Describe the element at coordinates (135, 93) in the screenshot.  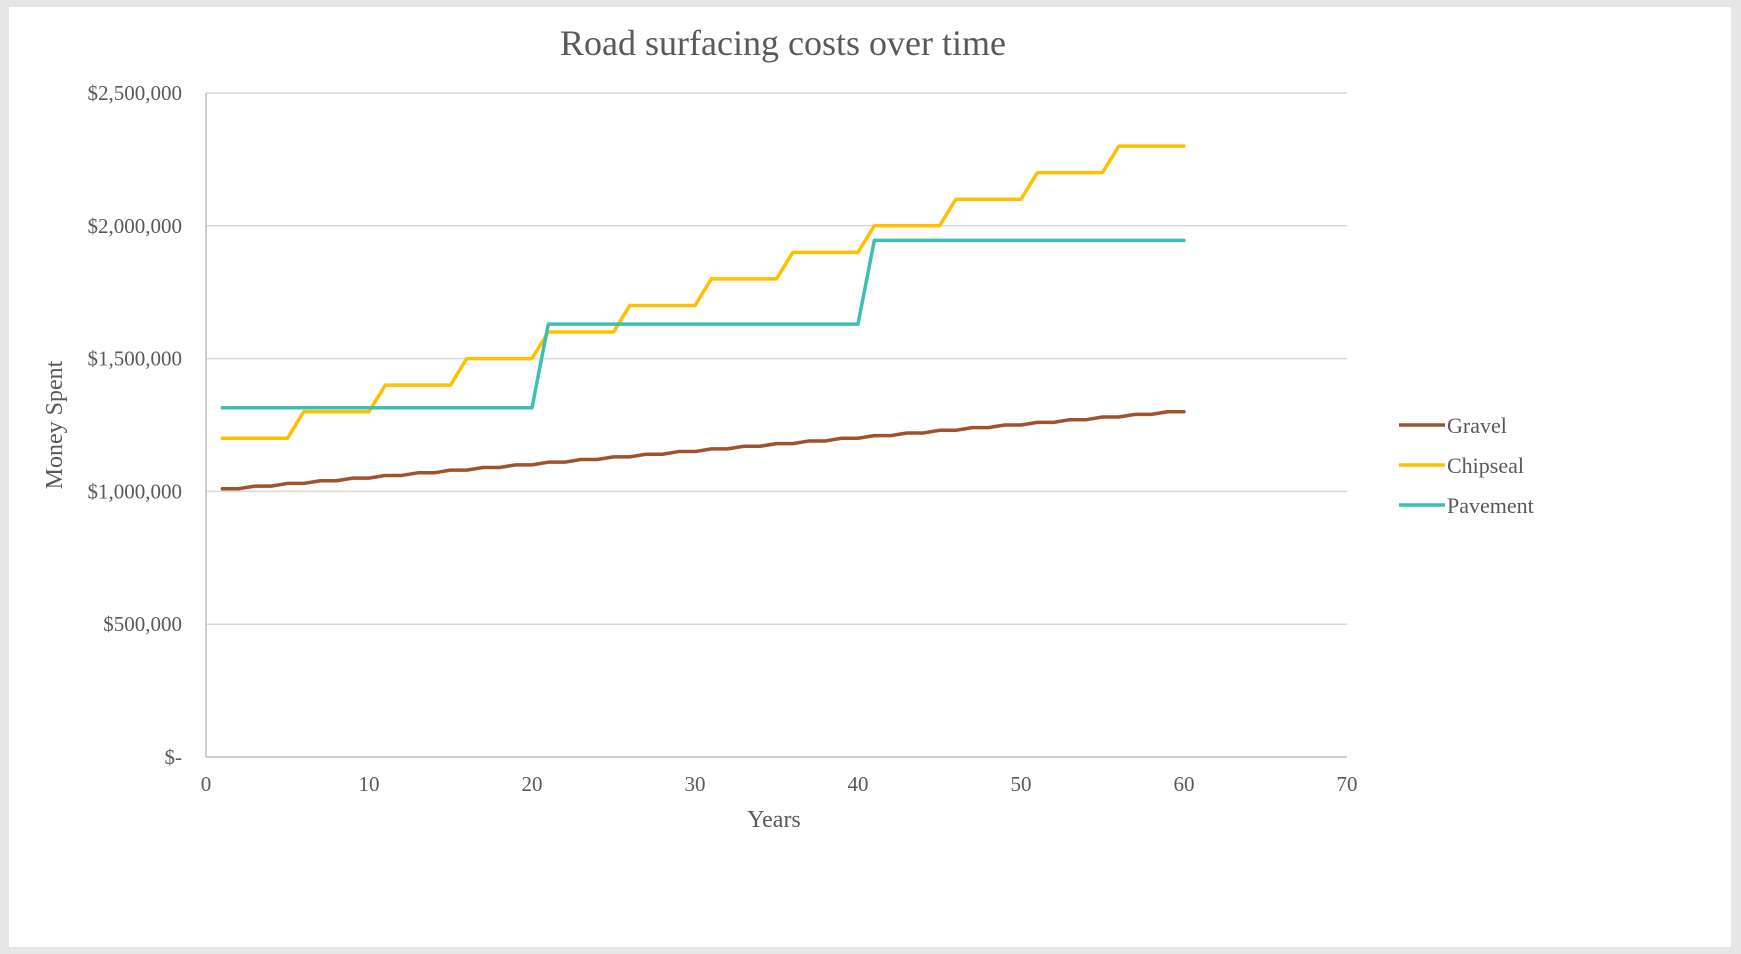
I see `y-tick-label: $2,500,000` at that location.